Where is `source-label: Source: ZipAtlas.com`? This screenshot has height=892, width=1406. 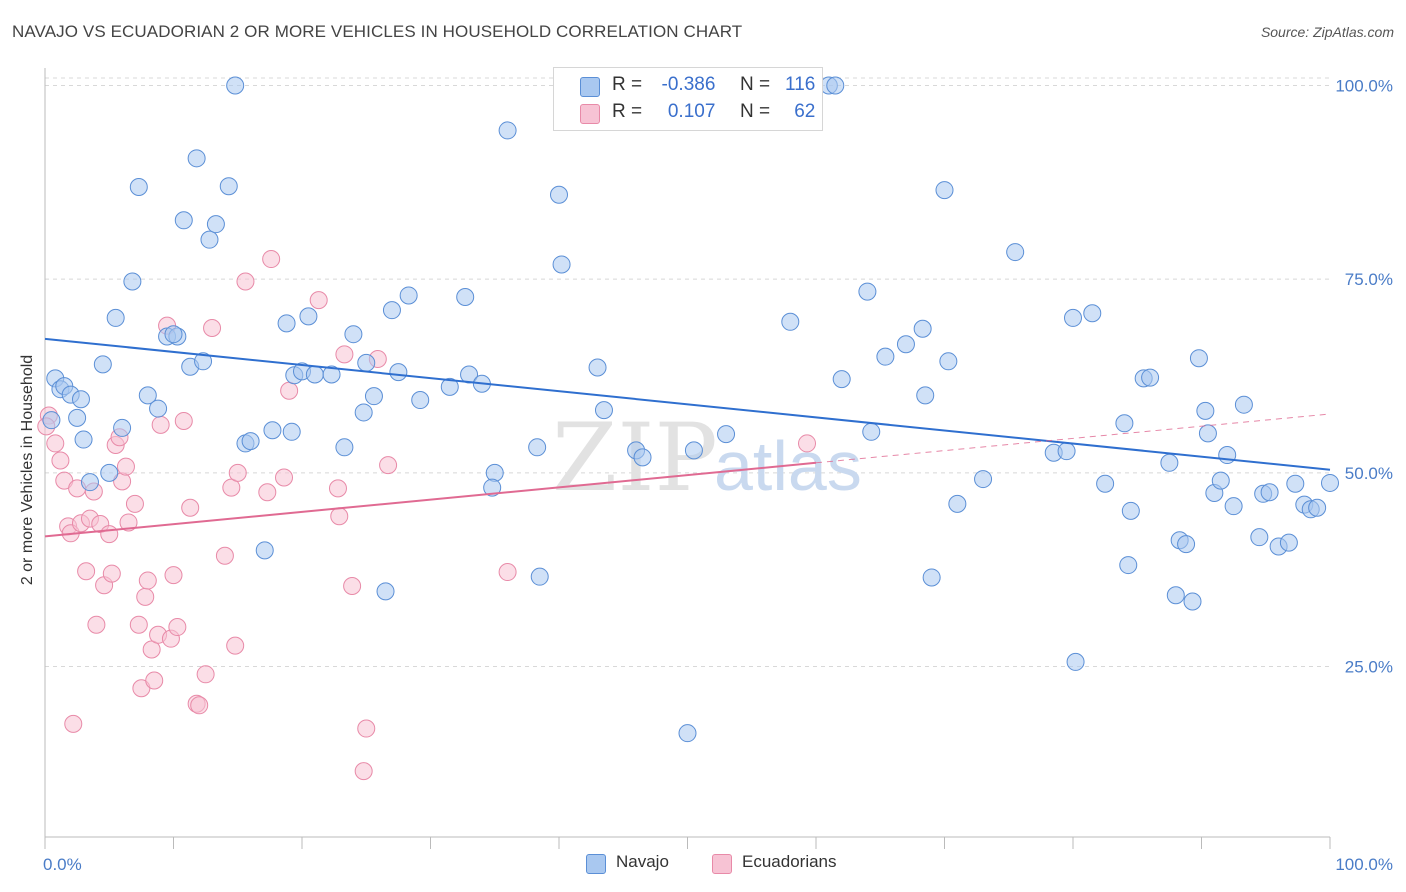
source-label: Source: ZipAtlas.com is located at coordinates (1327, 32).